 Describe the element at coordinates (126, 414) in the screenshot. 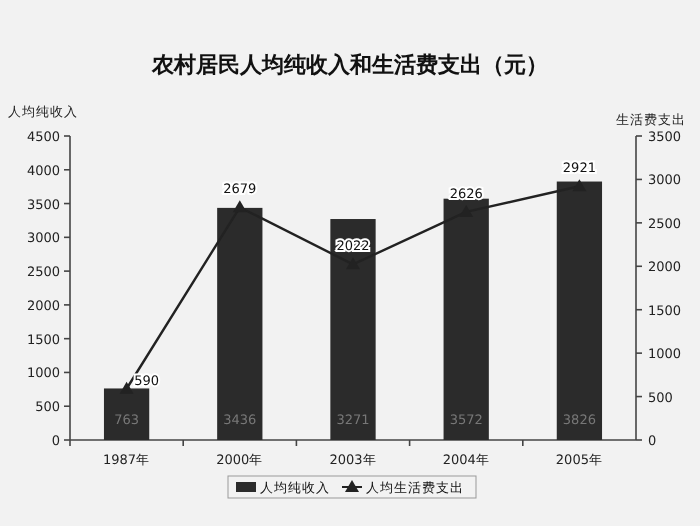

I see `bar` at that location.